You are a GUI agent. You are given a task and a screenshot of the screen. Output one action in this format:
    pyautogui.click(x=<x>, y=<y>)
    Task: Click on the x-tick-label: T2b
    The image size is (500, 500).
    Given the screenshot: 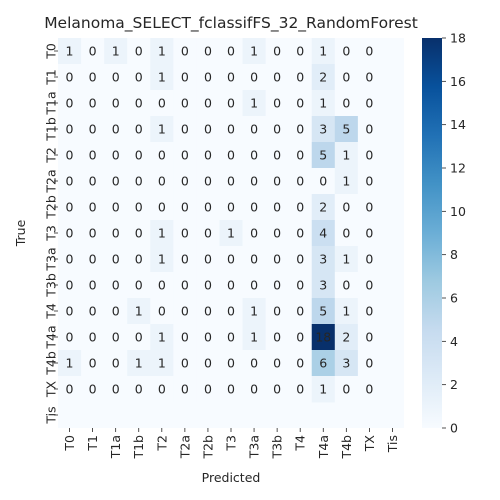 What is the action you would take?
    pyautogui.click(x=207, y=447)
    